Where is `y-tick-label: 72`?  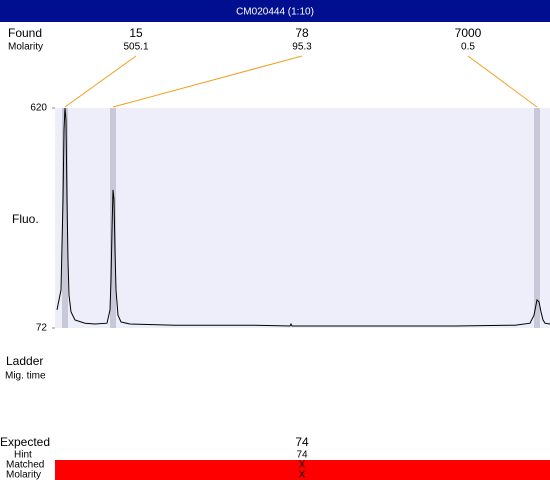
y-tick-label: 72 is located at coordinates (42, 328).